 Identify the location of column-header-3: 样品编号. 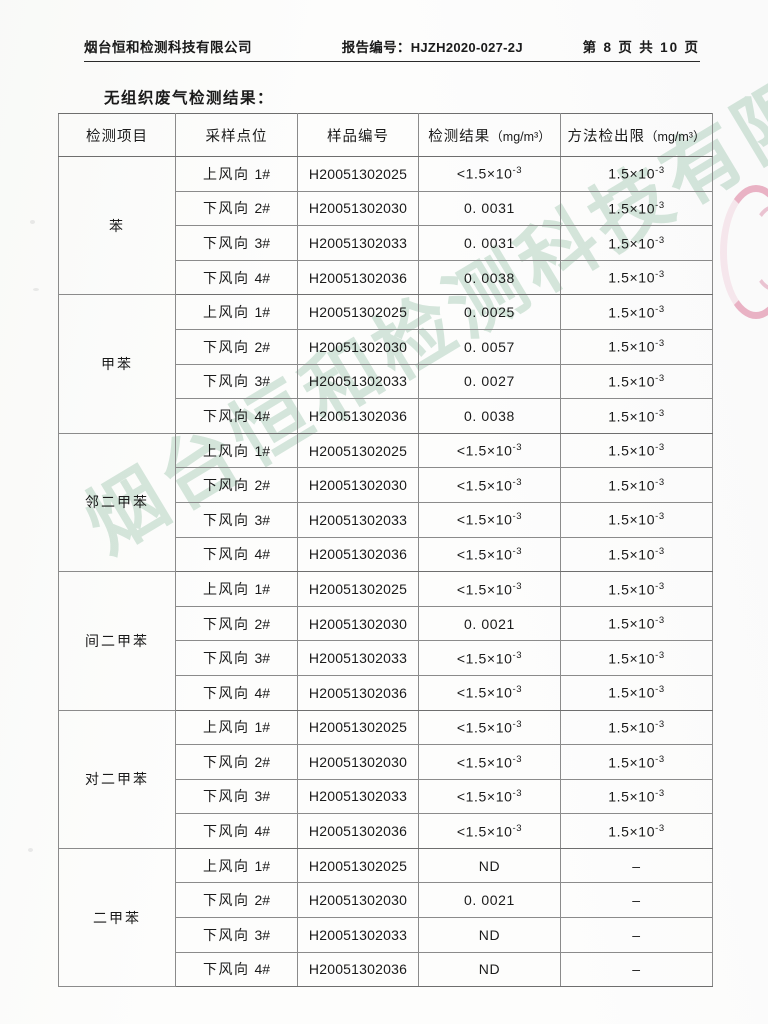
(358, 135).